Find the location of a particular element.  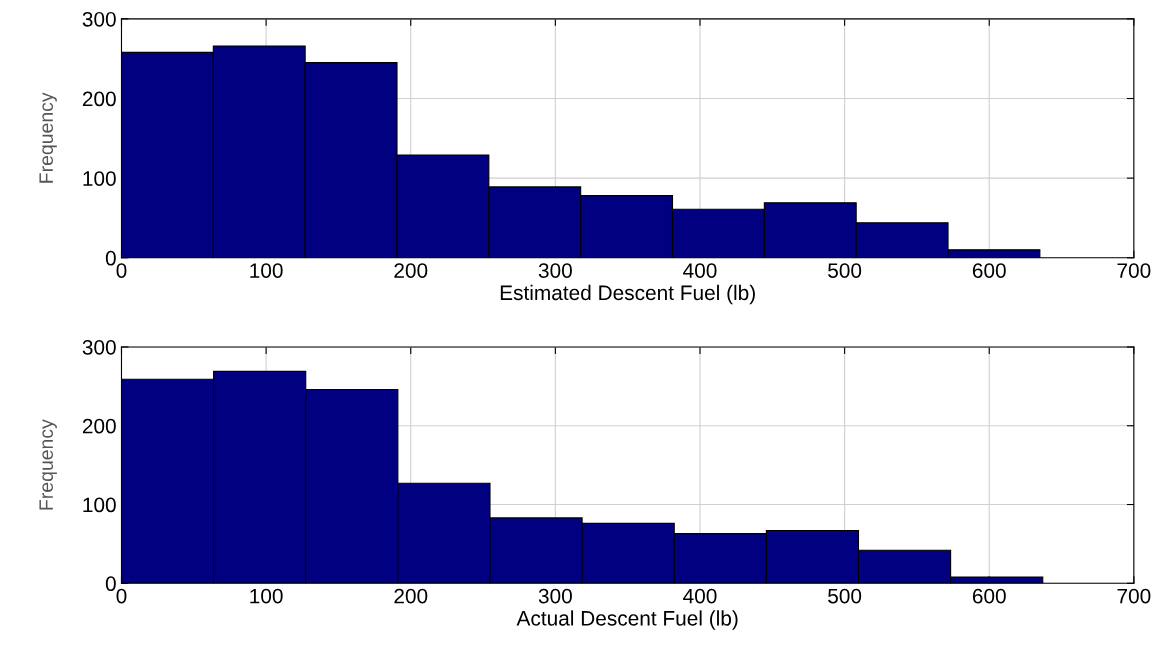

x-axis-title: Estimated Descent Fuel (lb) is located at coordinates (627, 294).